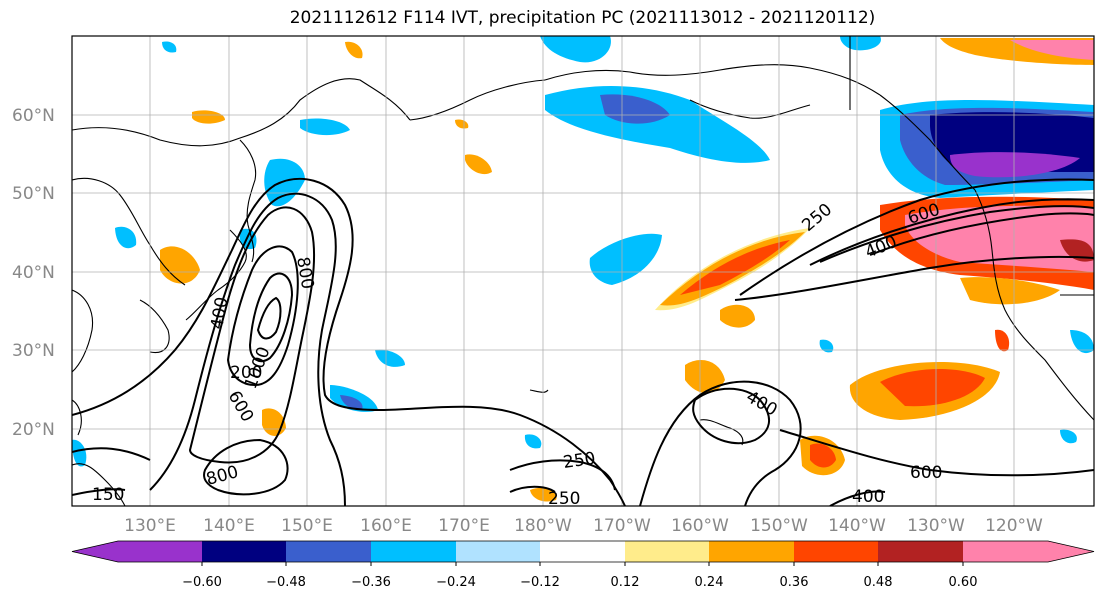  I want to click on colorbar-tick-label: −0.36, so click(371, 582).